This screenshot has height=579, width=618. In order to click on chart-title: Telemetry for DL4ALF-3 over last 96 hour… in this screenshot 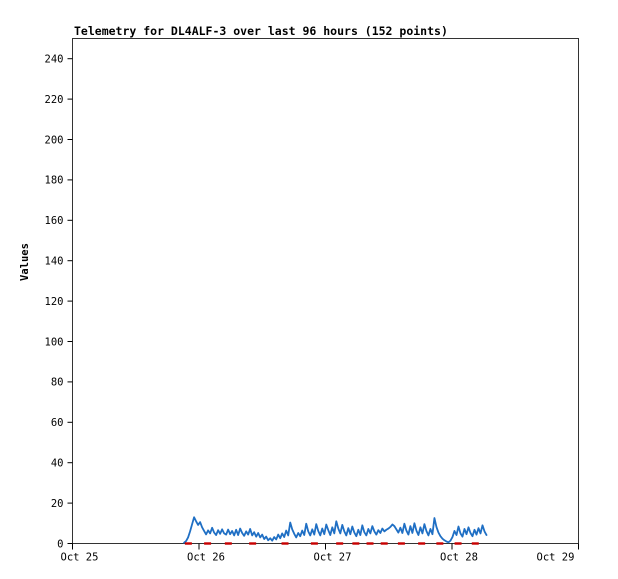, I will do `click(261, 31)`.